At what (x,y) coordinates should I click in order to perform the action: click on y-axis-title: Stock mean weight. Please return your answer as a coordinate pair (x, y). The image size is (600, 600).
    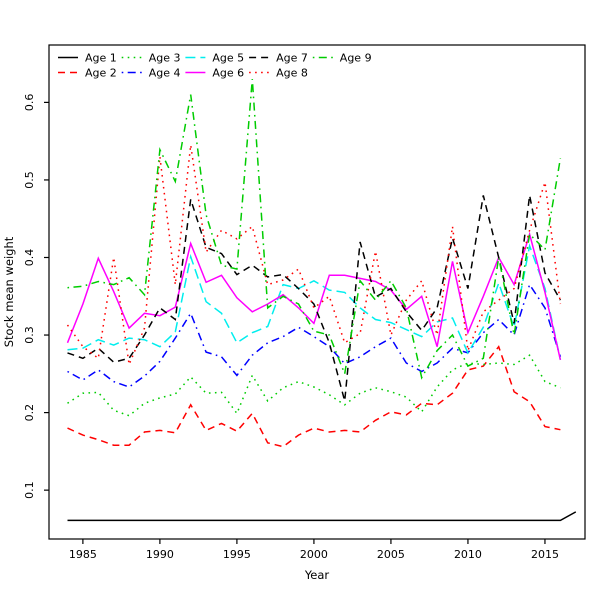
    Looking at the image, I should click on (9, 291).